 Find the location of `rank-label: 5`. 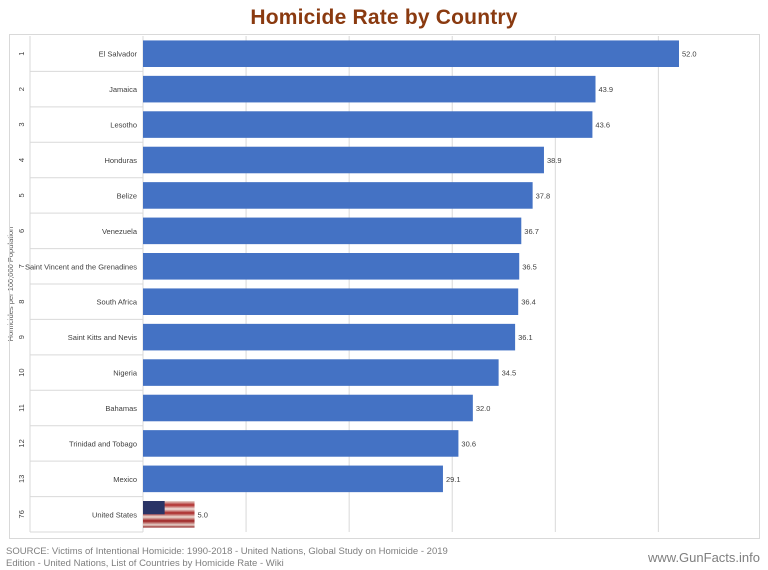

rank-label: 5 is located at coordinates (21, 195).